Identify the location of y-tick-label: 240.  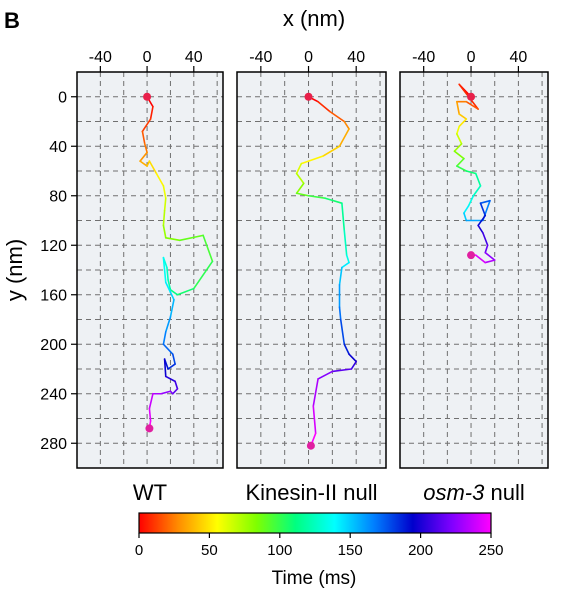
(53, 394).